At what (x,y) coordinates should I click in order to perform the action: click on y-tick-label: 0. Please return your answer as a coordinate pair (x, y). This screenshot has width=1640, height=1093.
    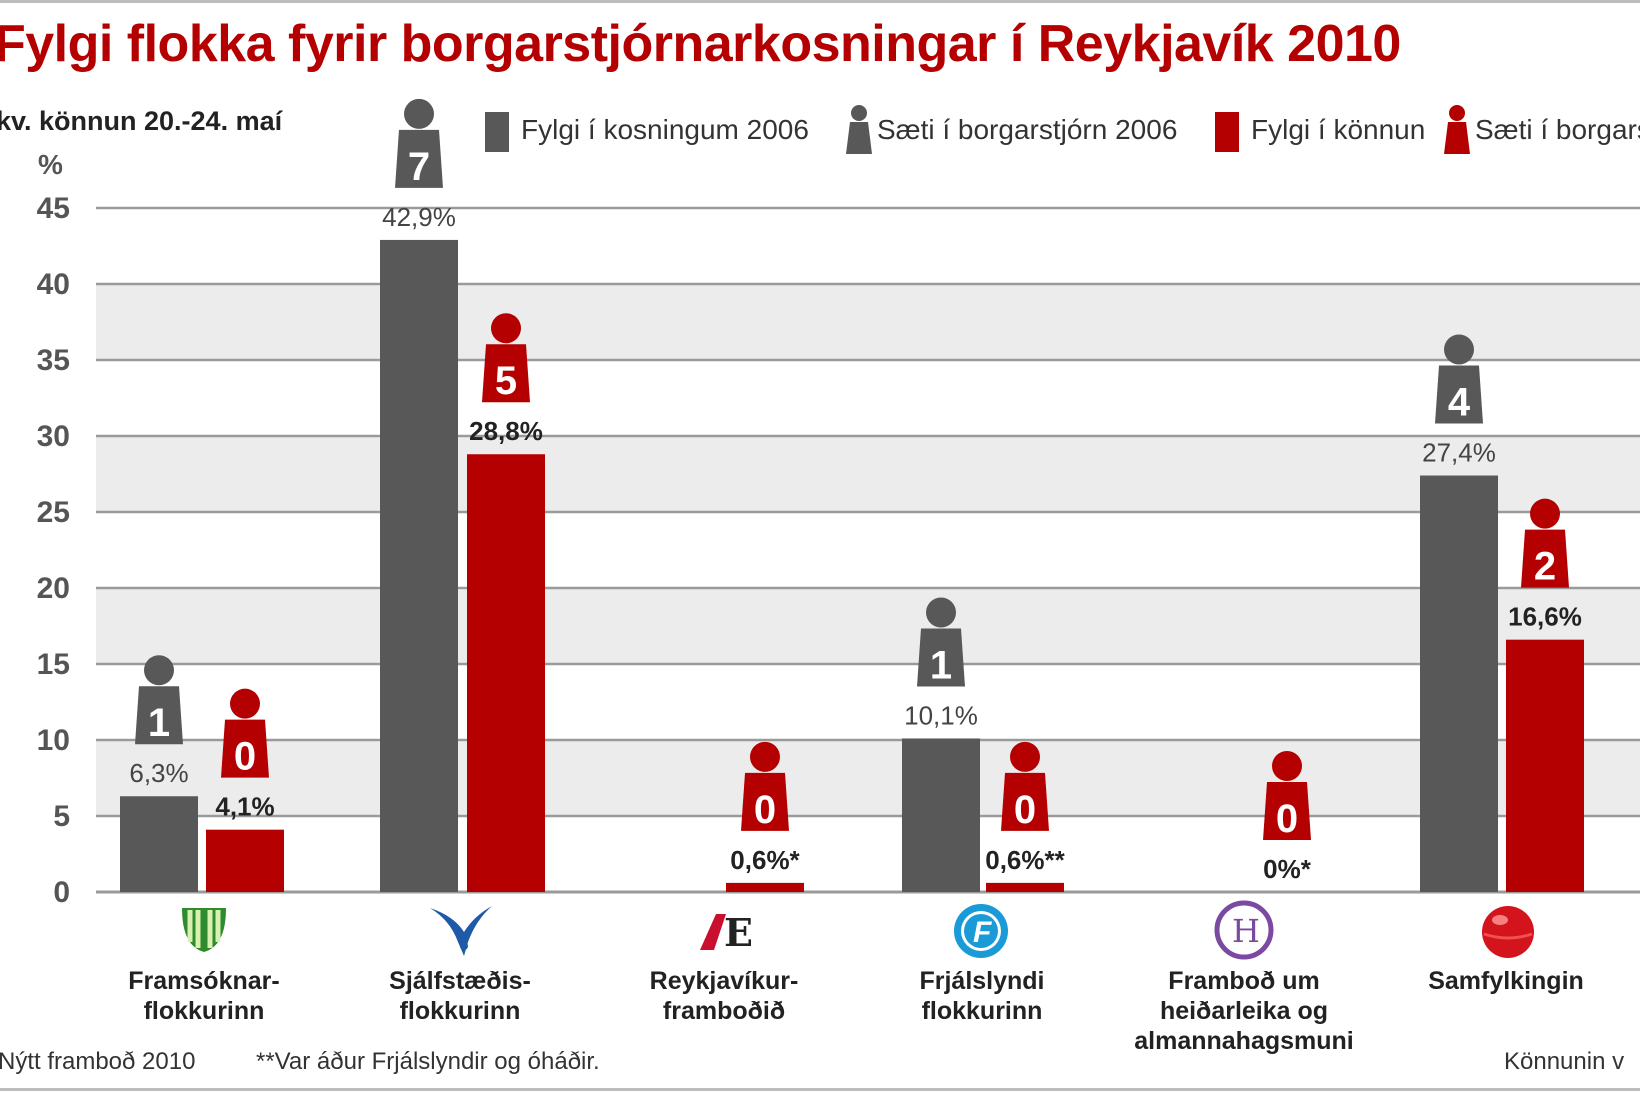
    Looking at the image, I should click on (61, 892).